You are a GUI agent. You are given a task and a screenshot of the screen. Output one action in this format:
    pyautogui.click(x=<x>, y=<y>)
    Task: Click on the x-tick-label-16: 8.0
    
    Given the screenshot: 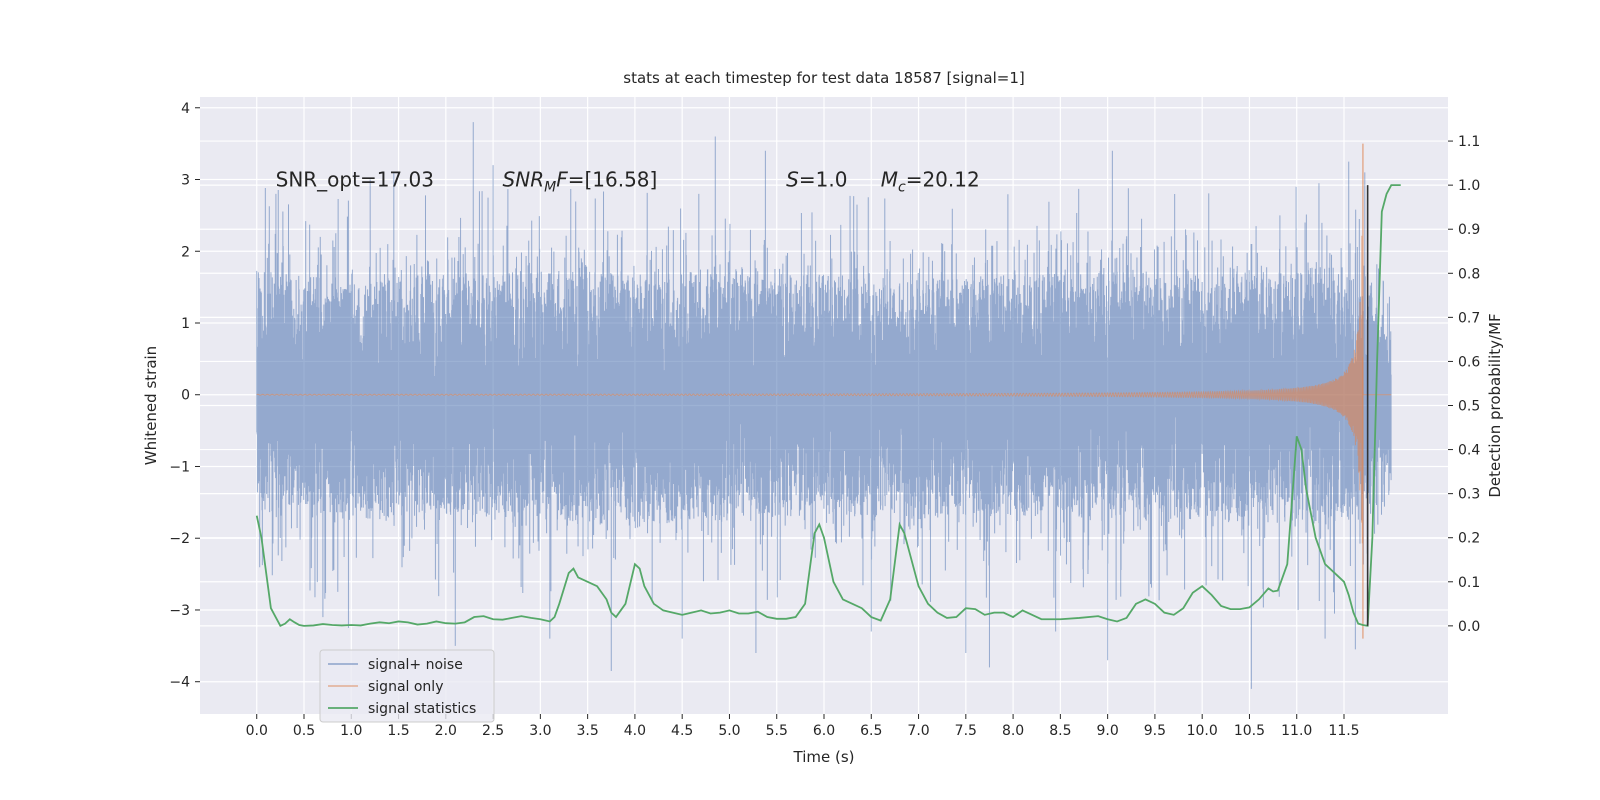 What is the action you would take?
    pyautogui.click(x=1013, y=731)
    